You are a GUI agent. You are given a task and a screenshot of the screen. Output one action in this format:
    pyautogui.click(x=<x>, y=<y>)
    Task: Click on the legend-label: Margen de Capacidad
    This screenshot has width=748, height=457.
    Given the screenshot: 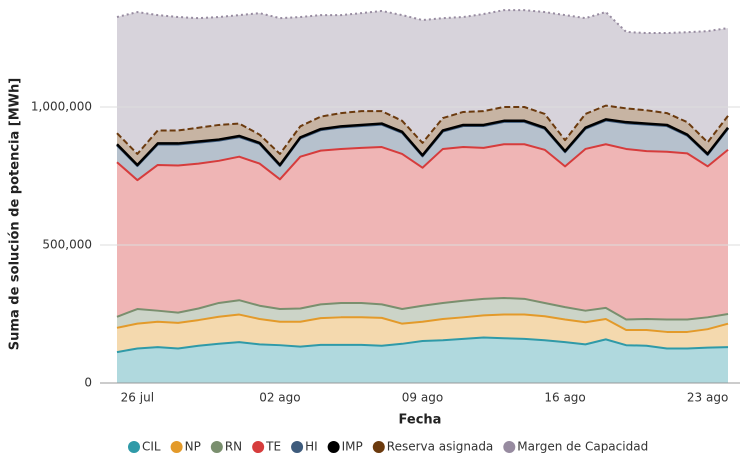 What is the action you would take?
    pyautogui.click(x=582, y=447)
    